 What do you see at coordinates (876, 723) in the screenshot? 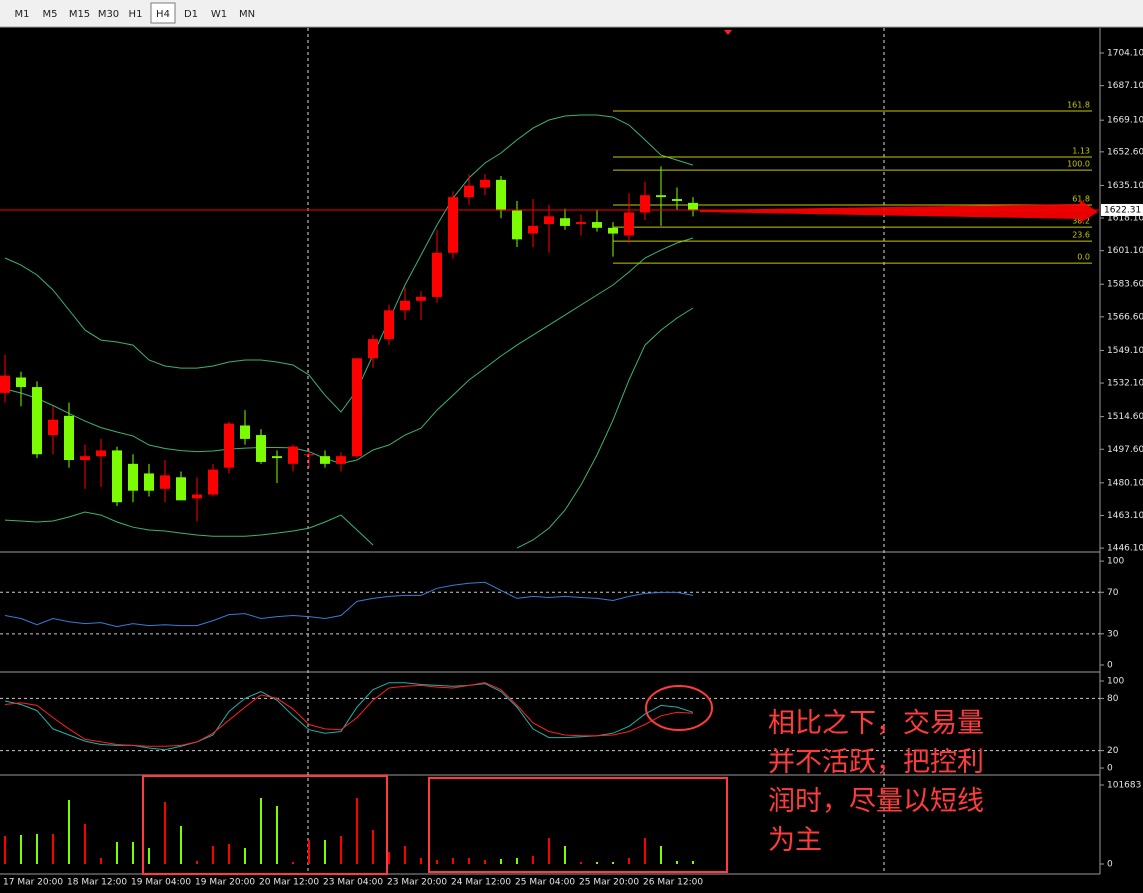
I see `annotation-text: 相比之下，交易量` at bounding box center [876, 723].